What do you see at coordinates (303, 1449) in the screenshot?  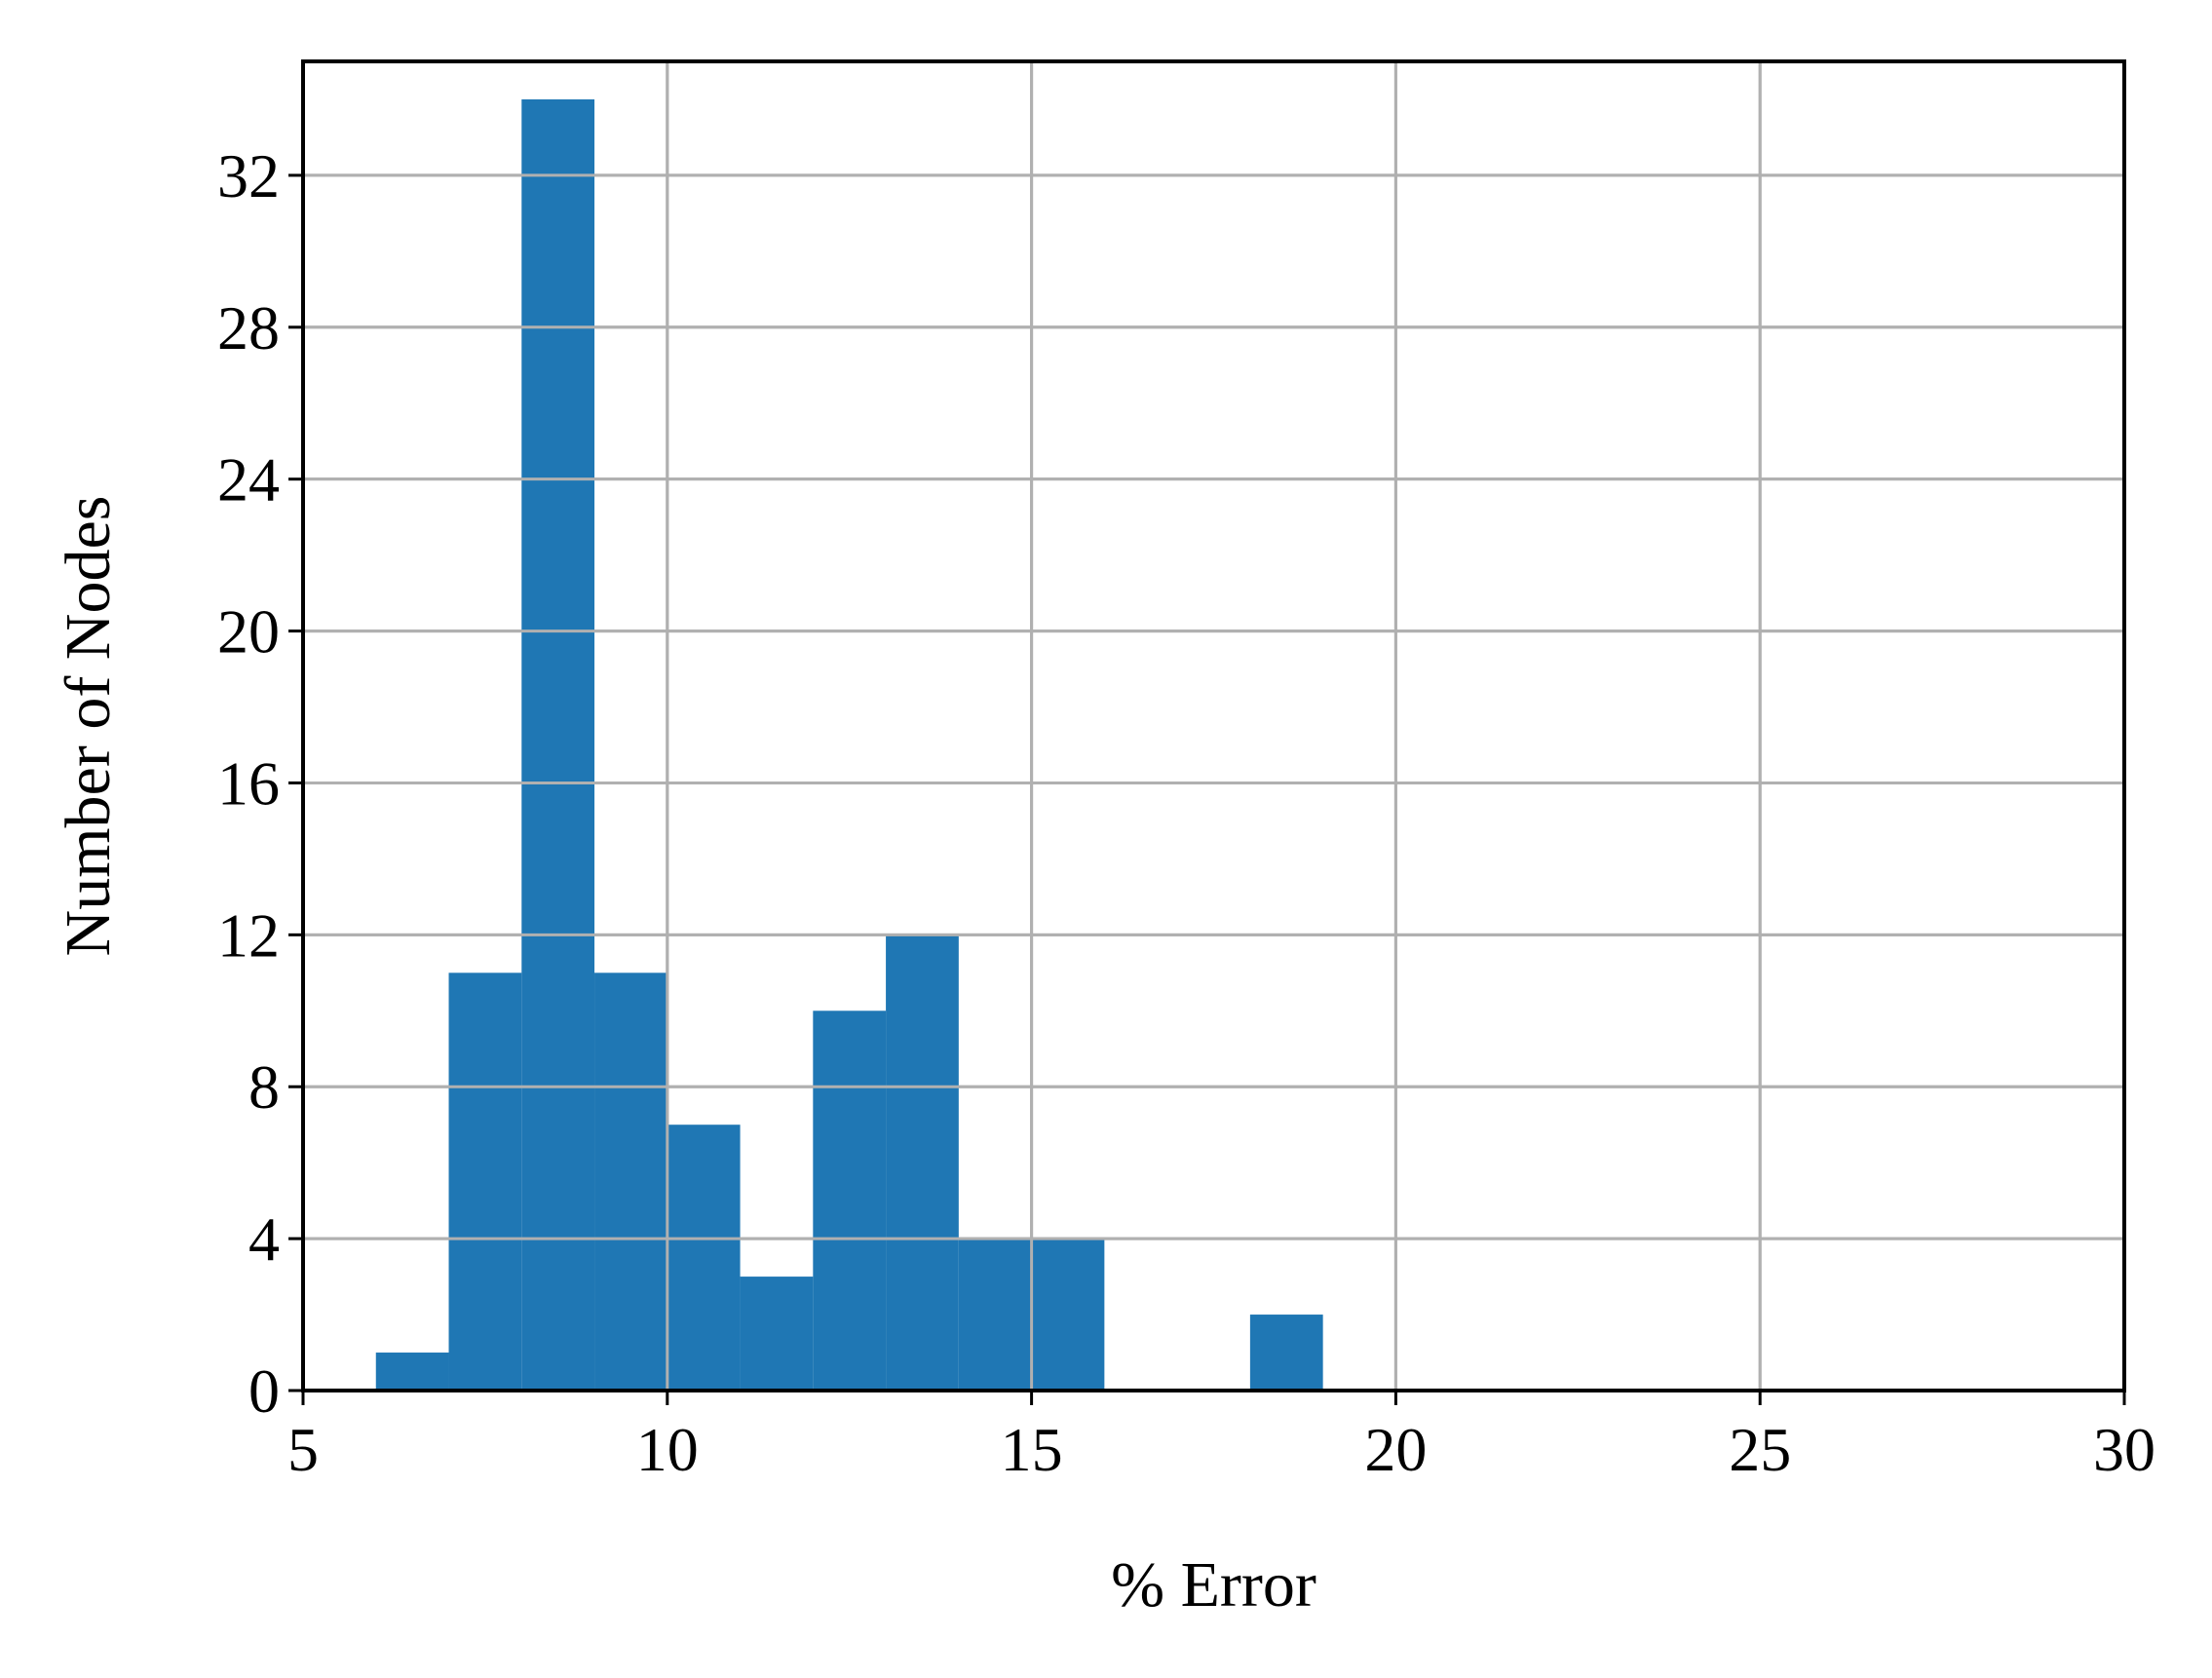 I see `x-tick-label: 5` at bounding box center [303, 1449].